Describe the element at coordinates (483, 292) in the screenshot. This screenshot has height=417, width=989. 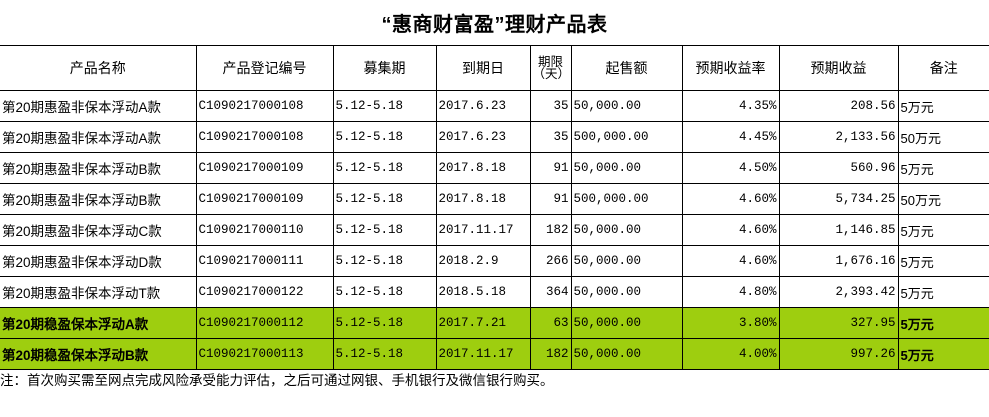
I see `cell-due-date: 2018.5.18` at that location.